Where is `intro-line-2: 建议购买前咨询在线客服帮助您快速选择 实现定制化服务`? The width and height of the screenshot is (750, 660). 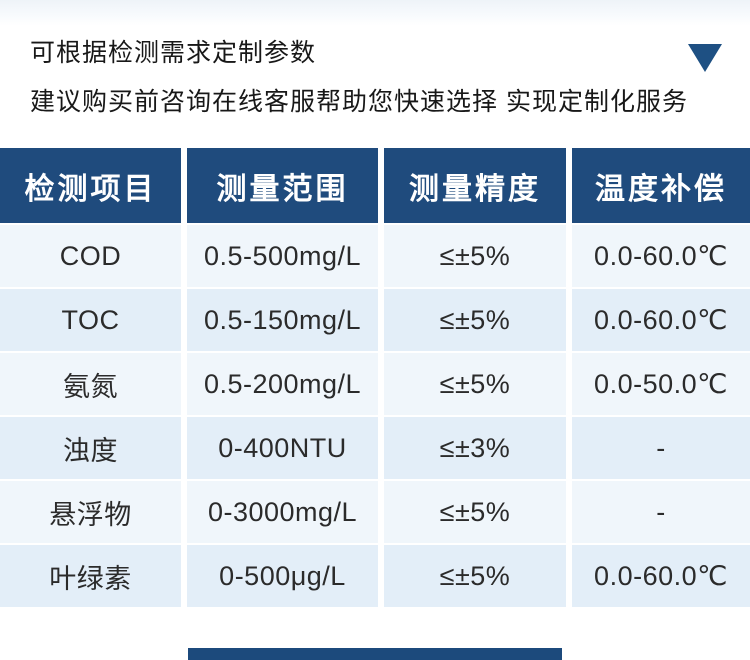 intro-line-2: 建议购买前咨询在线客服帮助您快速选择 实现定制化服务 is located at coordinates (359, 101).